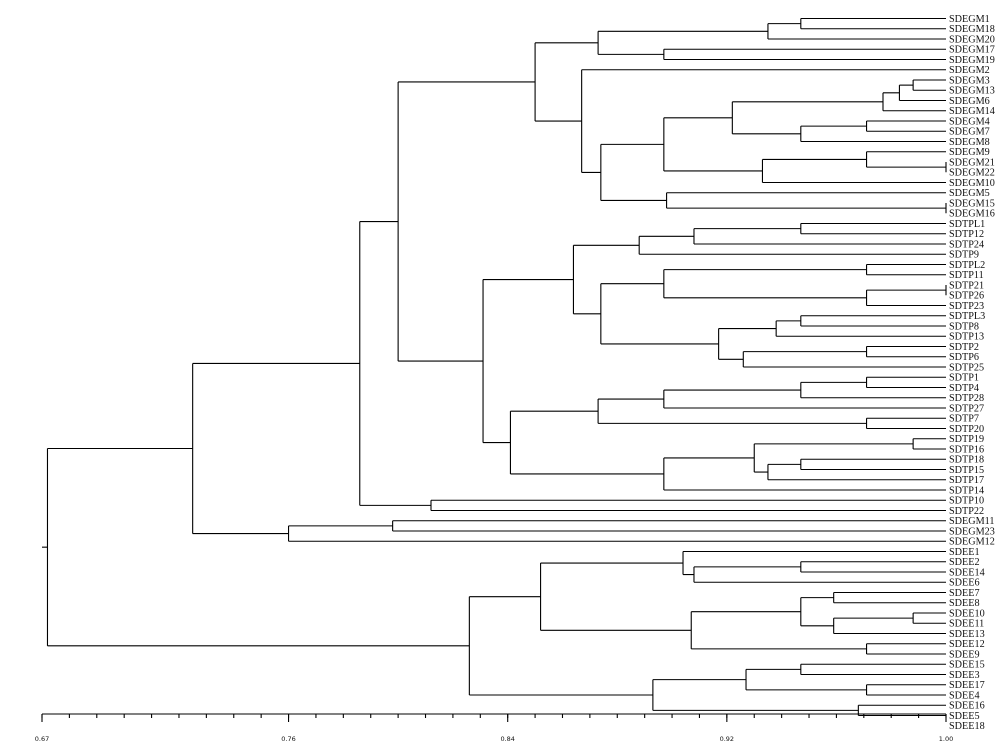 This screenshot has width=1000, height=750. I want to click on leaf-label: SDEE5, so click(964, 716).